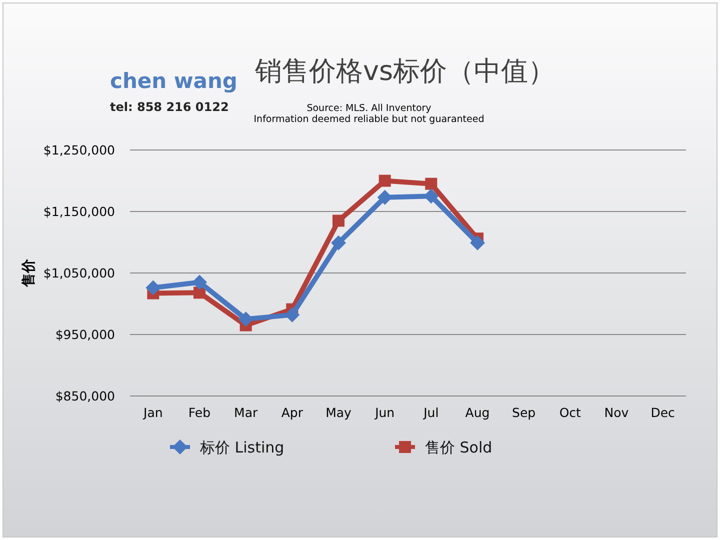 This screenshot has width=720, height=540. Describe the element at coordinates (524, 412) in the screenshot. I see `x-tick-label: Sep` at that location.